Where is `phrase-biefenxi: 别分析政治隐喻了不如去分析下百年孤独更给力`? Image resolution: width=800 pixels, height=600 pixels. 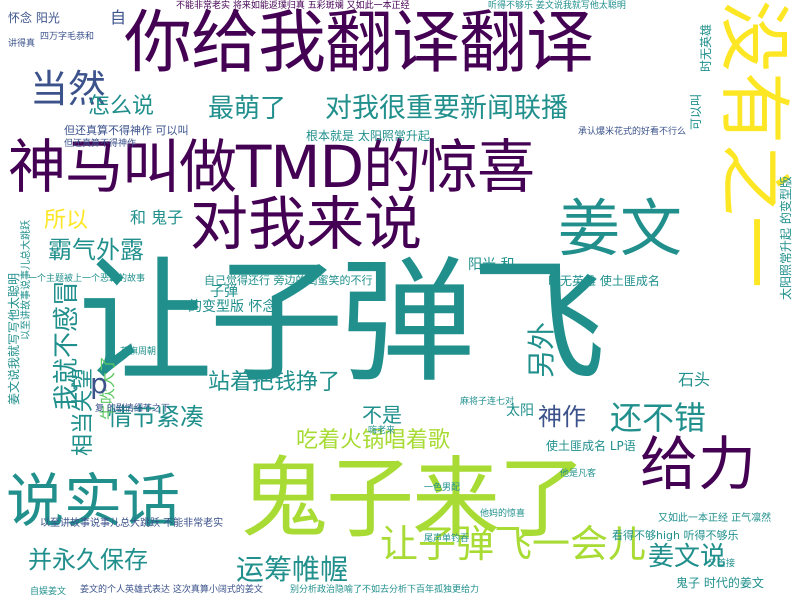
phrase-biefenxi: 别分析政治隐喻了不如去分析下百年孤独更给力 is located at coordinates (385, 590).